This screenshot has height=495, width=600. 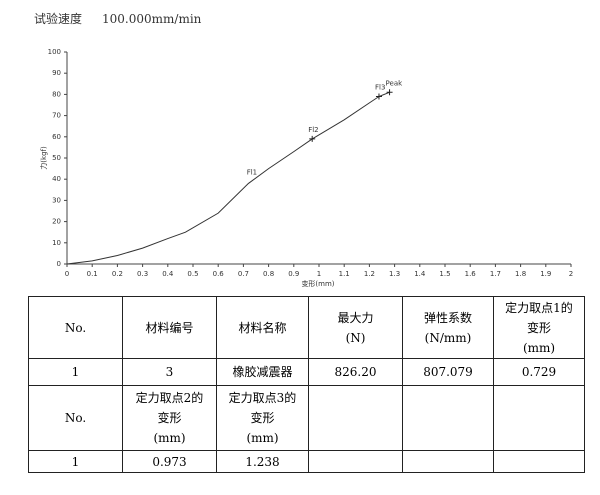 What do you see at coordinates (317, 283) in the screenshot?
I see `x-axis-label: 变形(mm)` at bounding box center [317, 283].